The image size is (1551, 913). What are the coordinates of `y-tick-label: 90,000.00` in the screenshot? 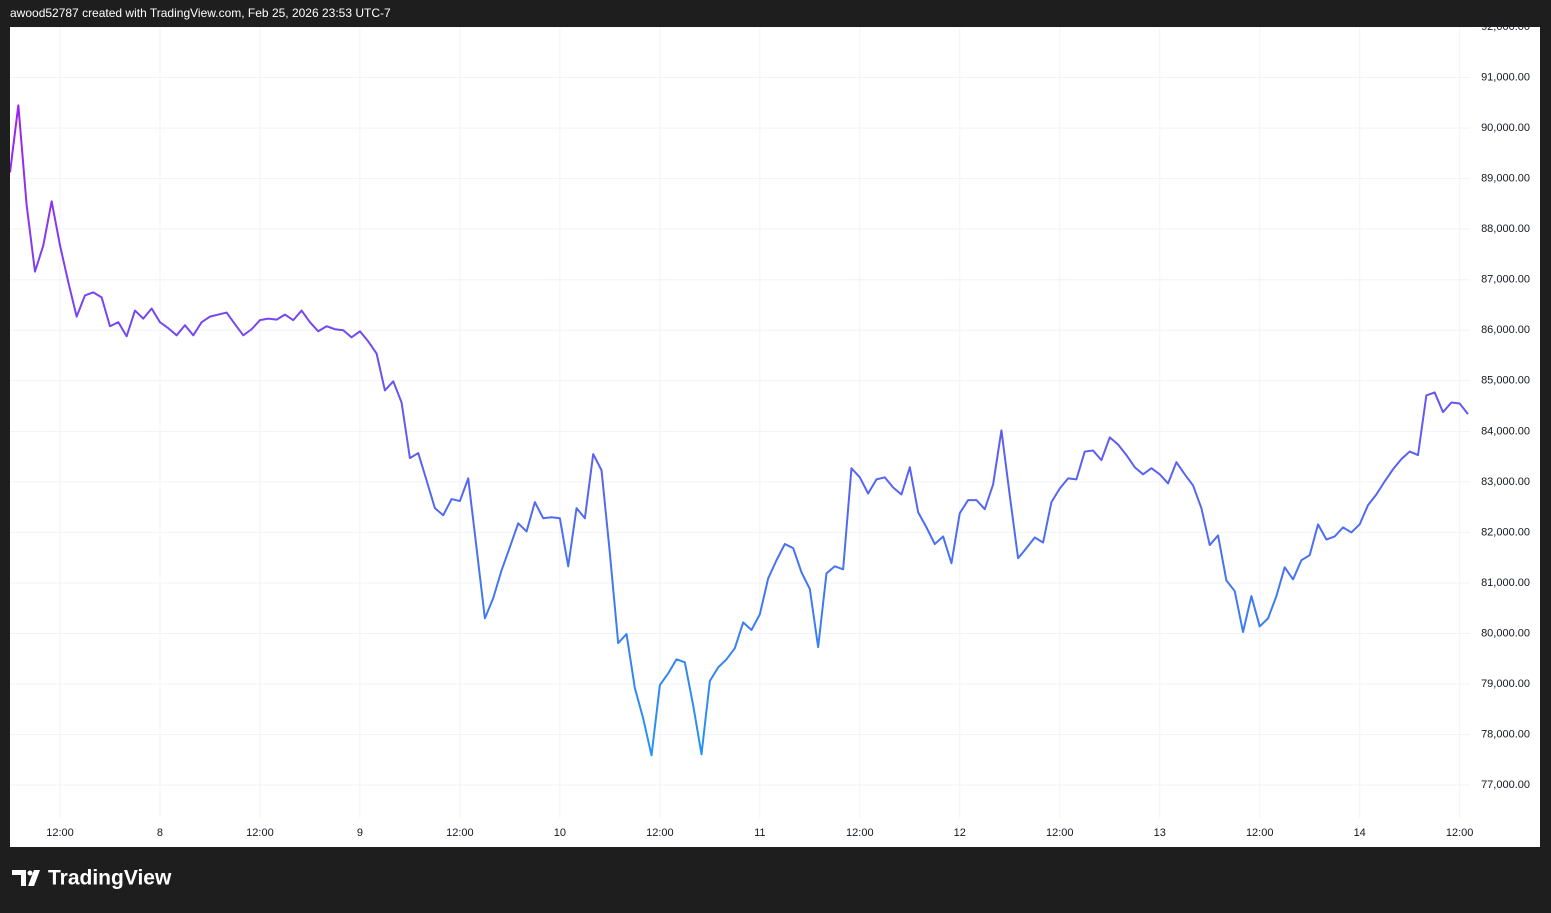 It's located at (1505, 128).